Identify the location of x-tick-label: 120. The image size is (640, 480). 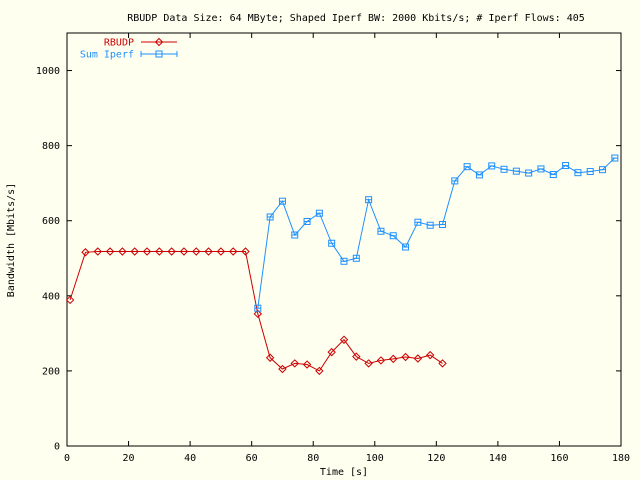
(436, 458).